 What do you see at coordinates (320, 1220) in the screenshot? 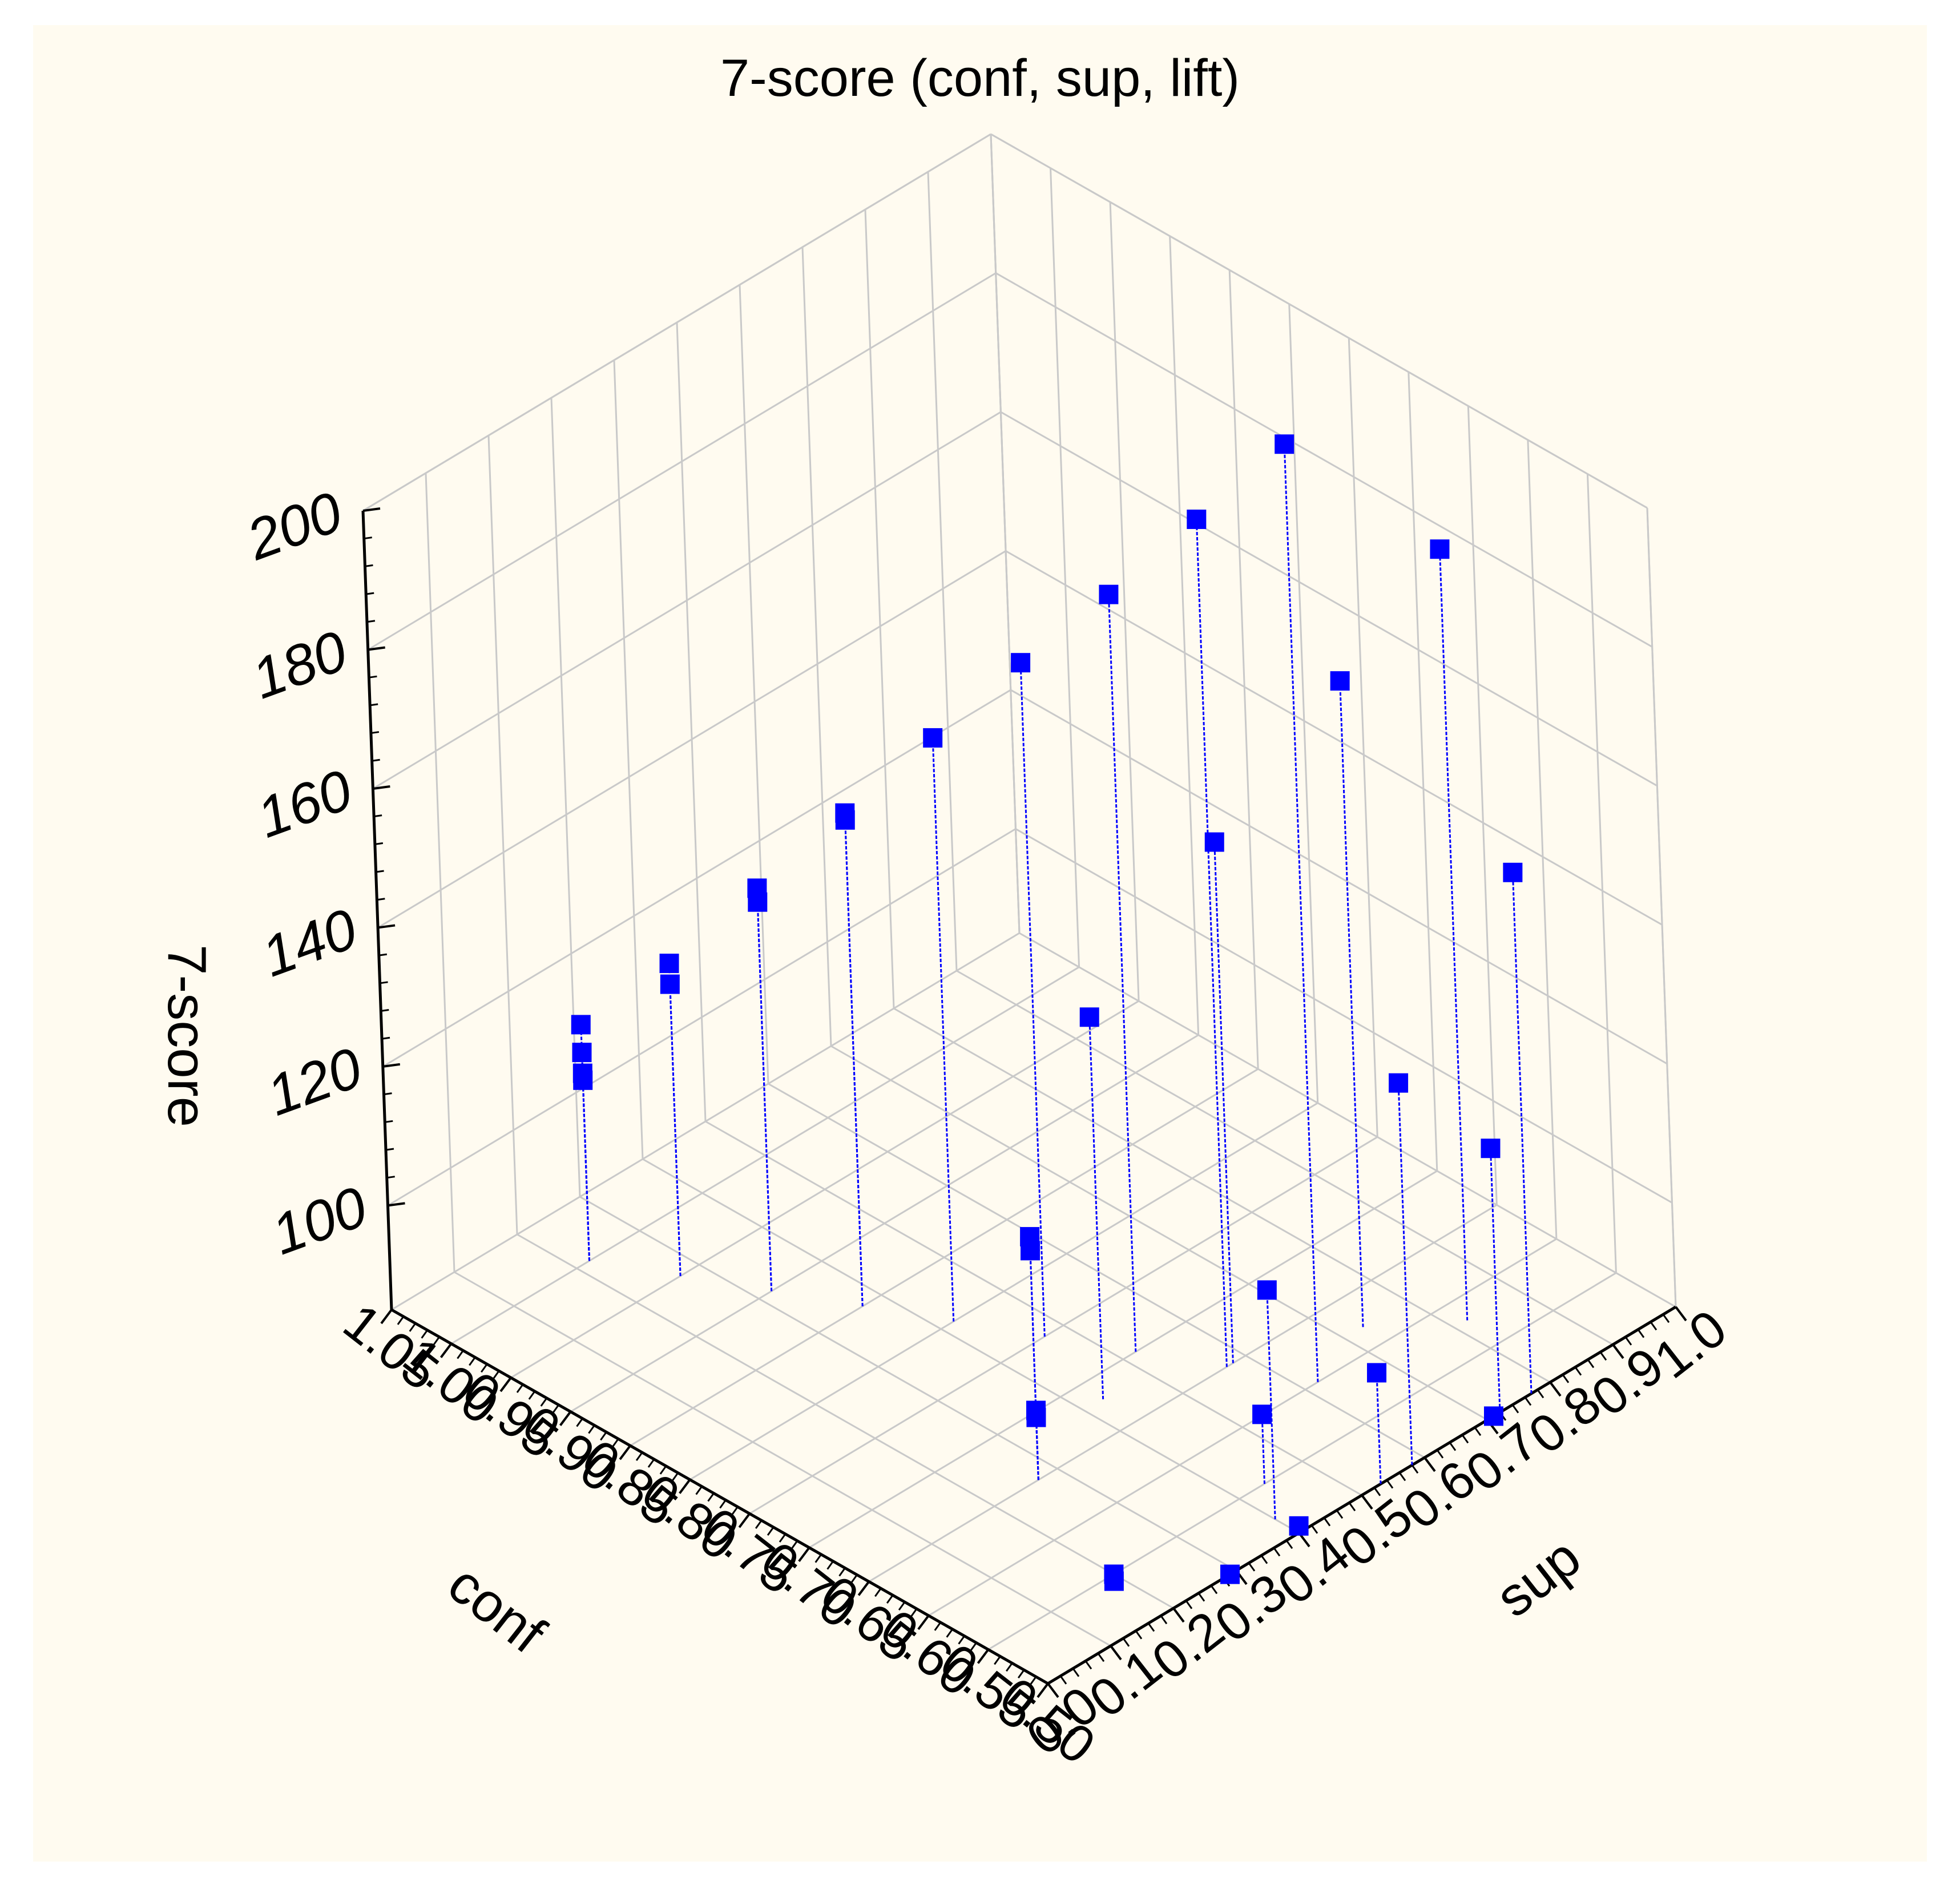
I see `score-tick-label: 100` at bounding box center [320, 1220].